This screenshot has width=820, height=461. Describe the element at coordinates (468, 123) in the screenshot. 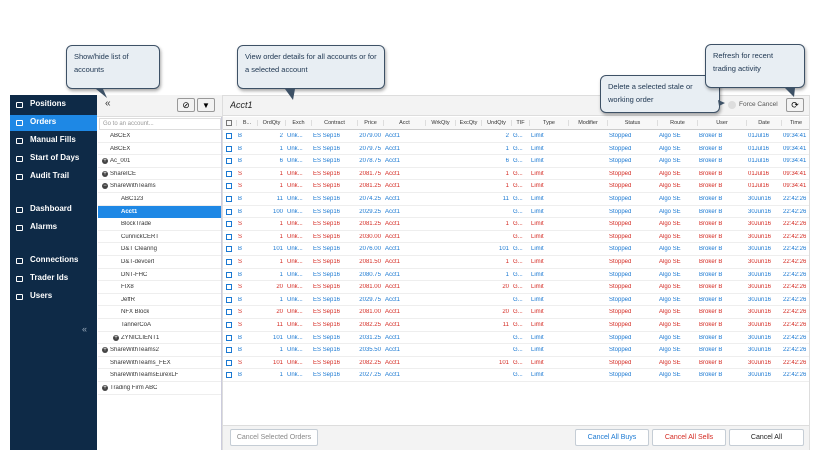

I see `column-header: ExcQty` at that location.